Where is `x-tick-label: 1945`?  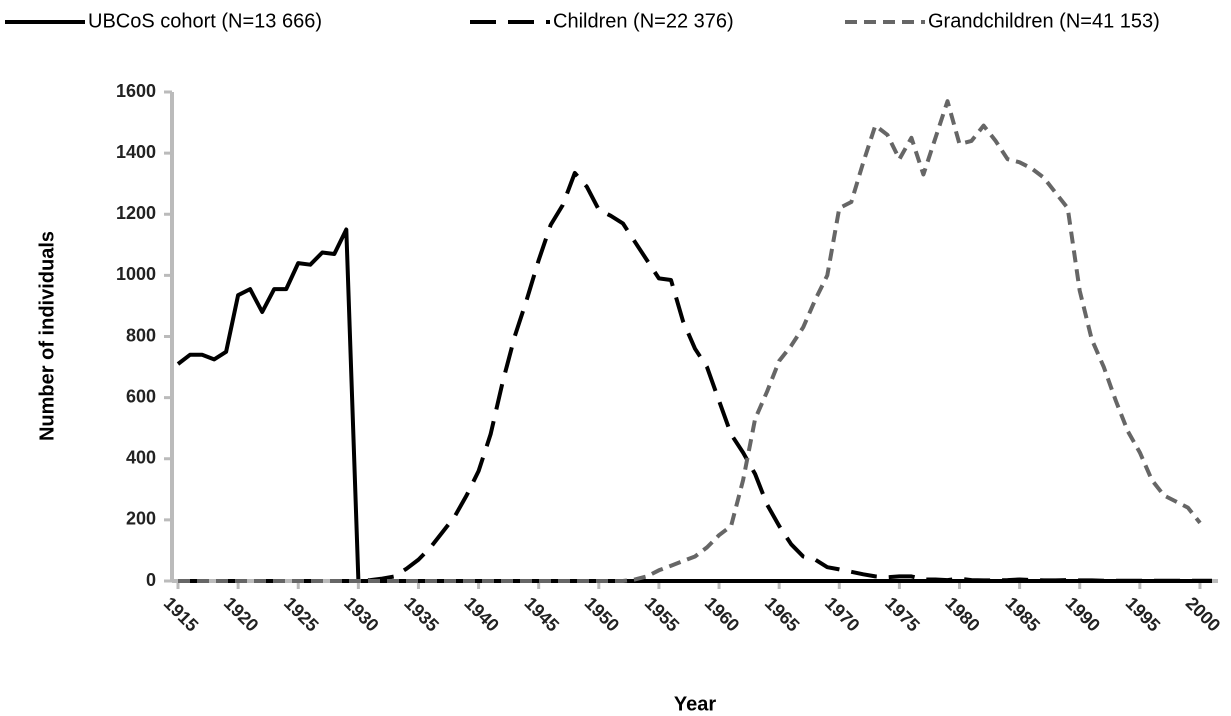
x-tick-label: 1945 is located at coordinates (542, 614).